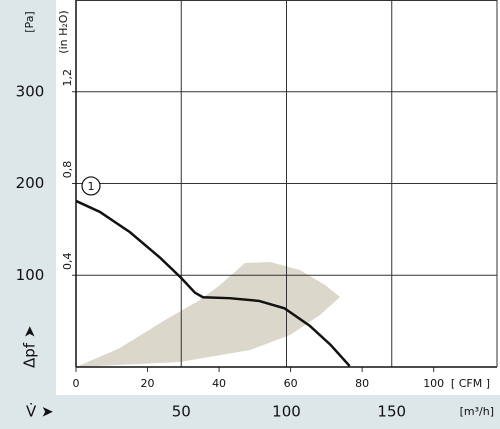  Describe the element at coordinates (40, 411) in the screenshot. I see `x-label: V̇ ➤` at that location.